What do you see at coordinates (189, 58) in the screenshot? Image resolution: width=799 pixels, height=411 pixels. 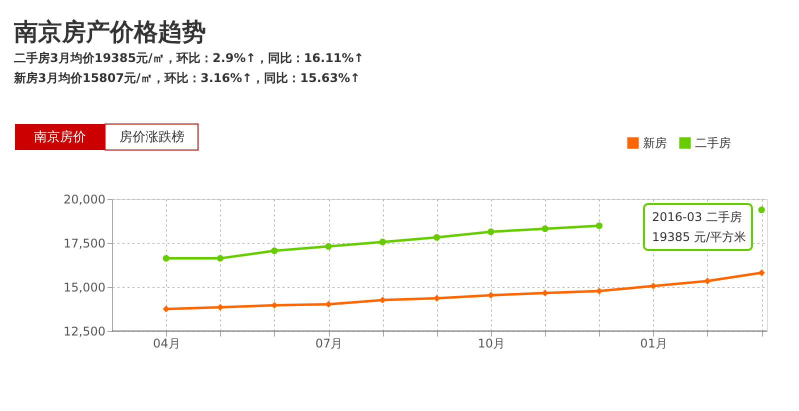 I see `text: 二手房3月均价19385元/㎡，环比：2.9%↑，同比：16.11%↑` at bounding box center [189, 58].